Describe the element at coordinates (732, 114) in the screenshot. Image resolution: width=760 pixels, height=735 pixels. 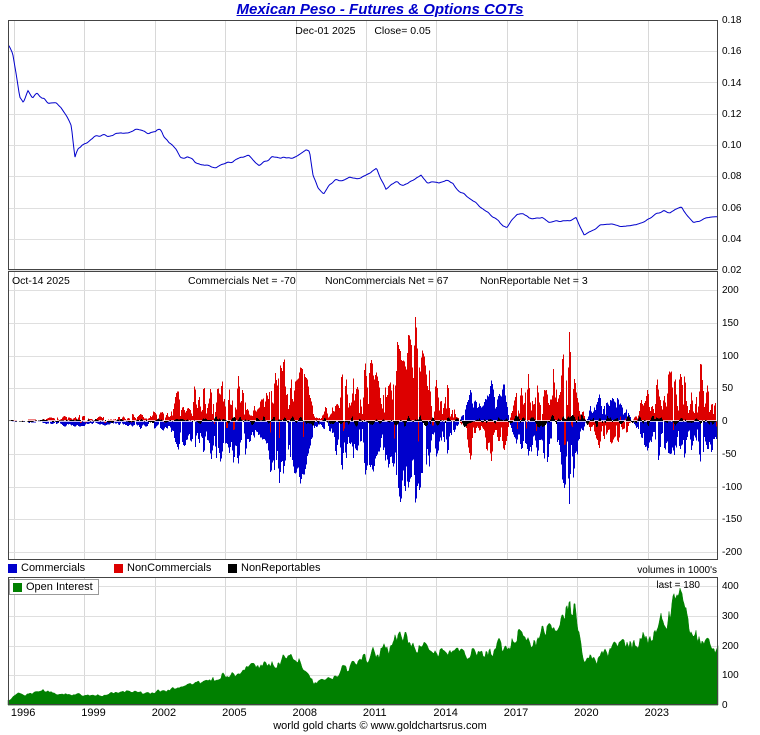
I see `price-y-tick-label: 0.12` at that location.